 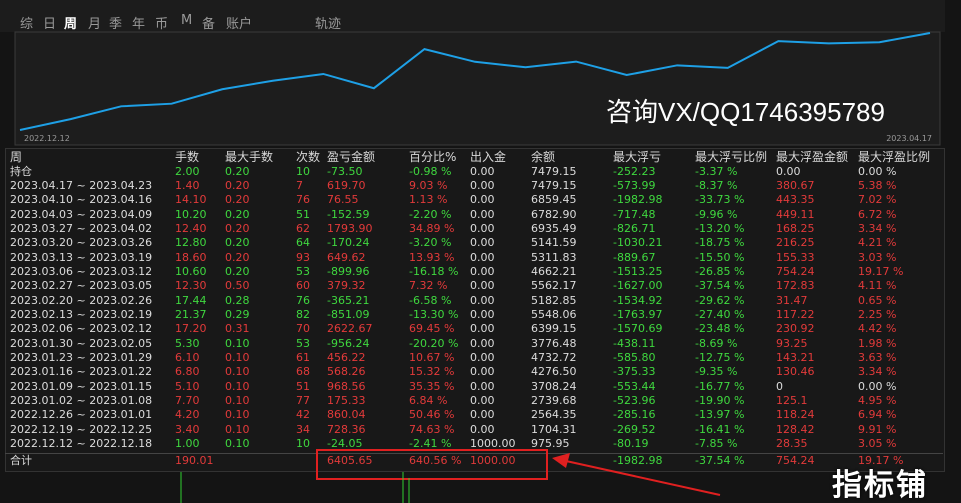 What do you see at coordinates (716, 443) in the screenshot?
I see `table-cell: -7.85 %` at bounding box center [716, 443].